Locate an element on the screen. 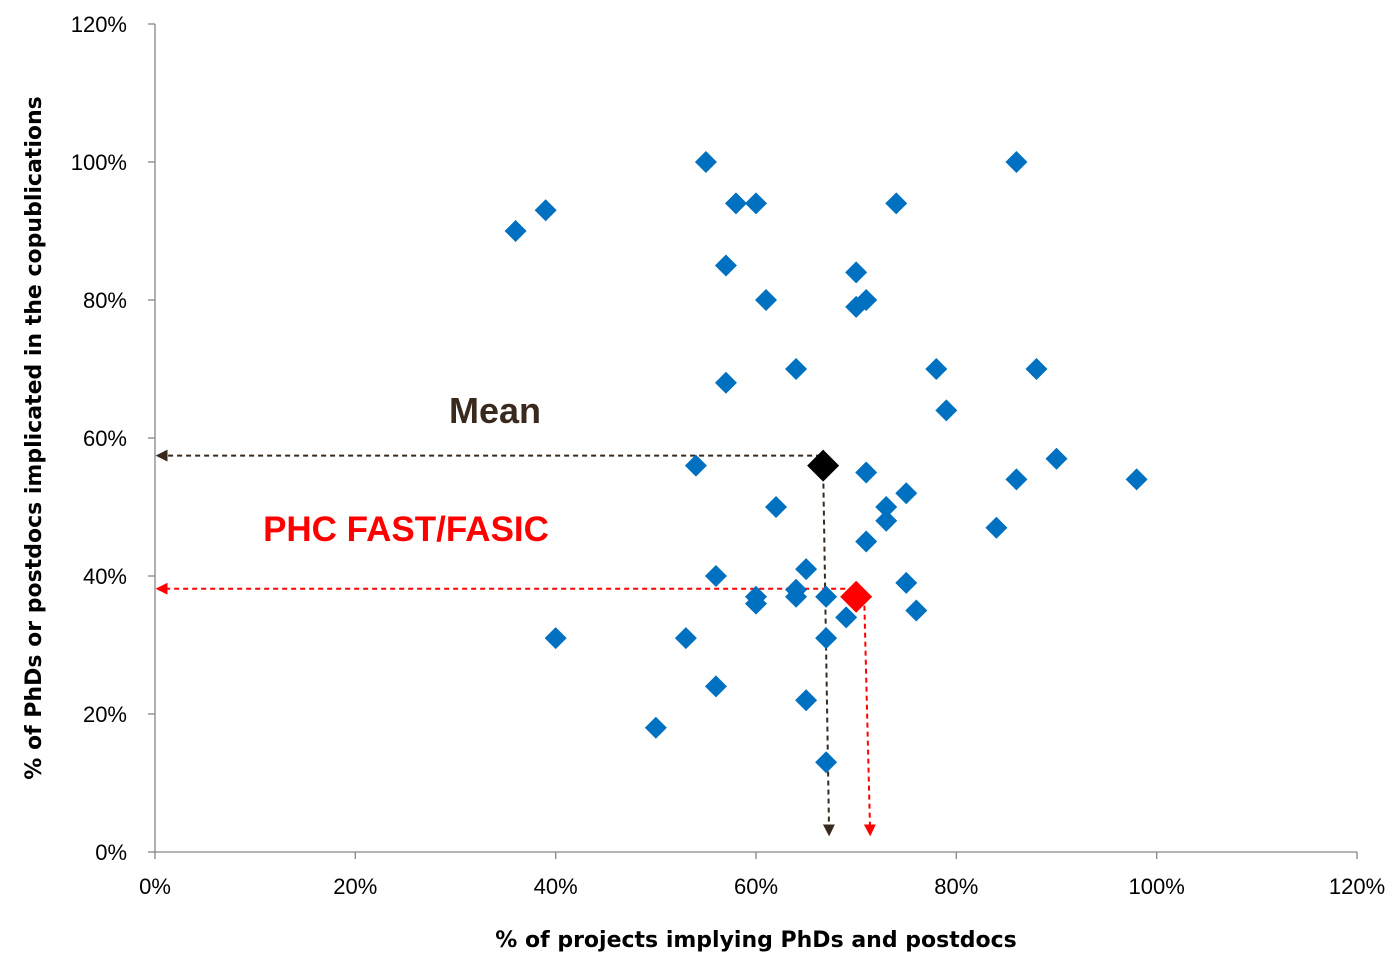 The height and width of the screenshot is (954, 1397). x-tick-label: 40% is located at coordinates (556, 886).